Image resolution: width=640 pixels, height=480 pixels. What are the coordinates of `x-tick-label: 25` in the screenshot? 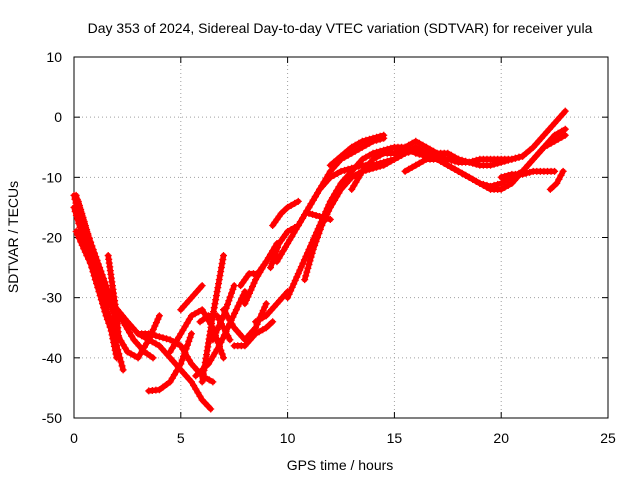 It's located at (608, 438).